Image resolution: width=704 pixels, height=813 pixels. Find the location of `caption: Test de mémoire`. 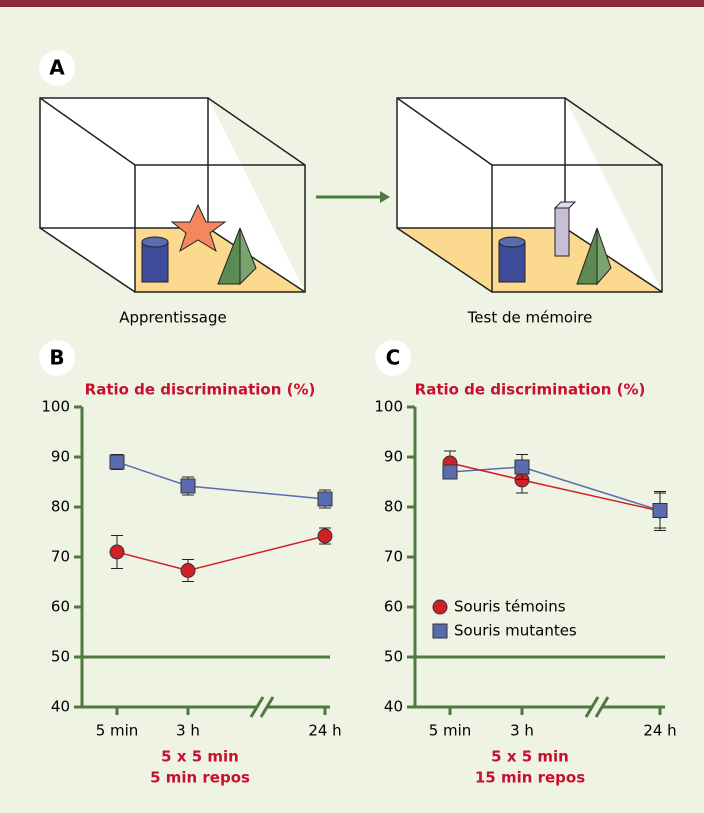

caption: Test de mémoire is located at coordinates (530, 318).